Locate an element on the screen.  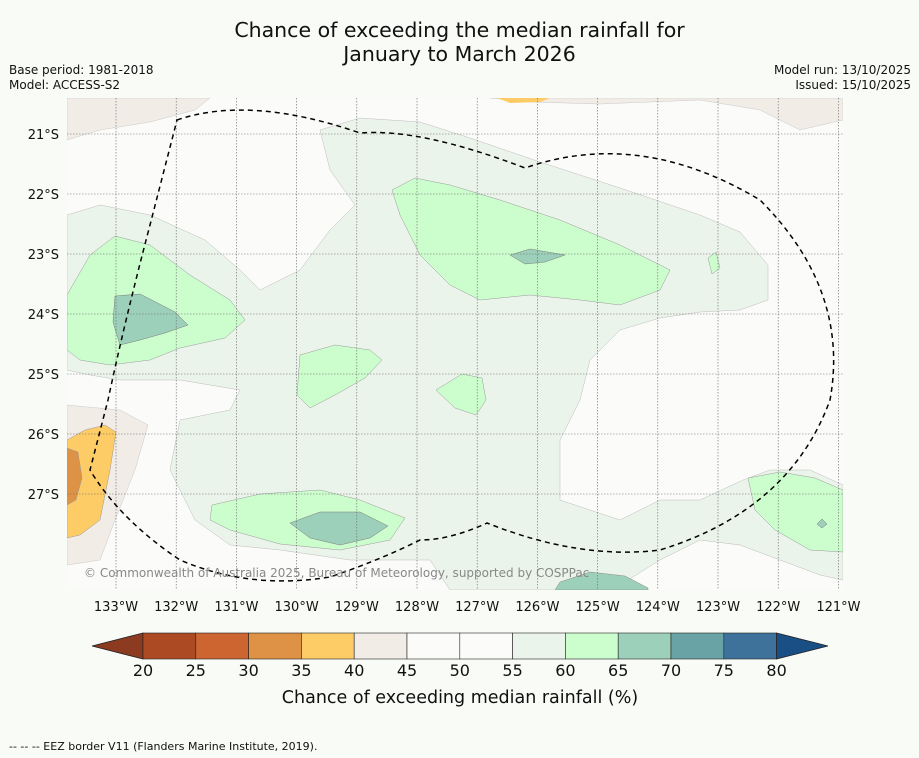
longitude-label: 133°W is located at coordinates (116, 607).